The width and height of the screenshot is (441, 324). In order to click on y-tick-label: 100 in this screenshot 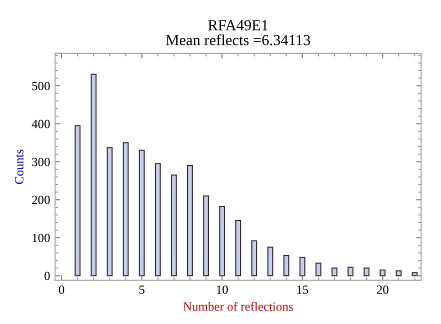, I will do `click(41, 238)`.